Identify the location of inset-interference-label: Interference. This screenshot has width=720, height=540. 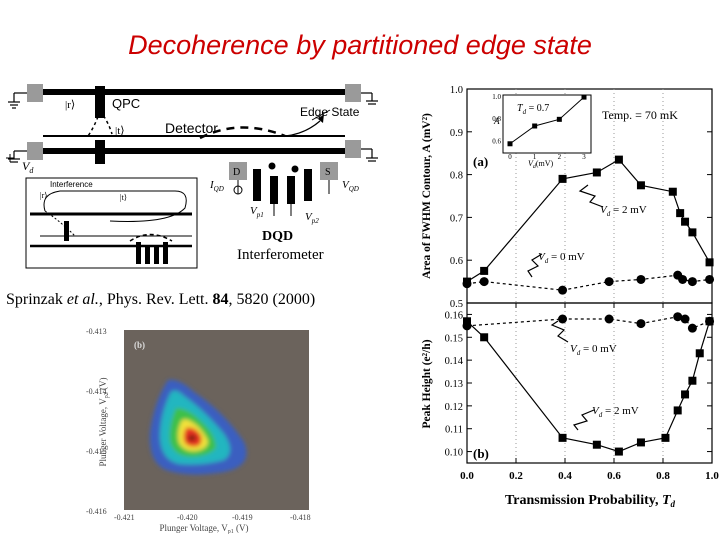
(71, 184).